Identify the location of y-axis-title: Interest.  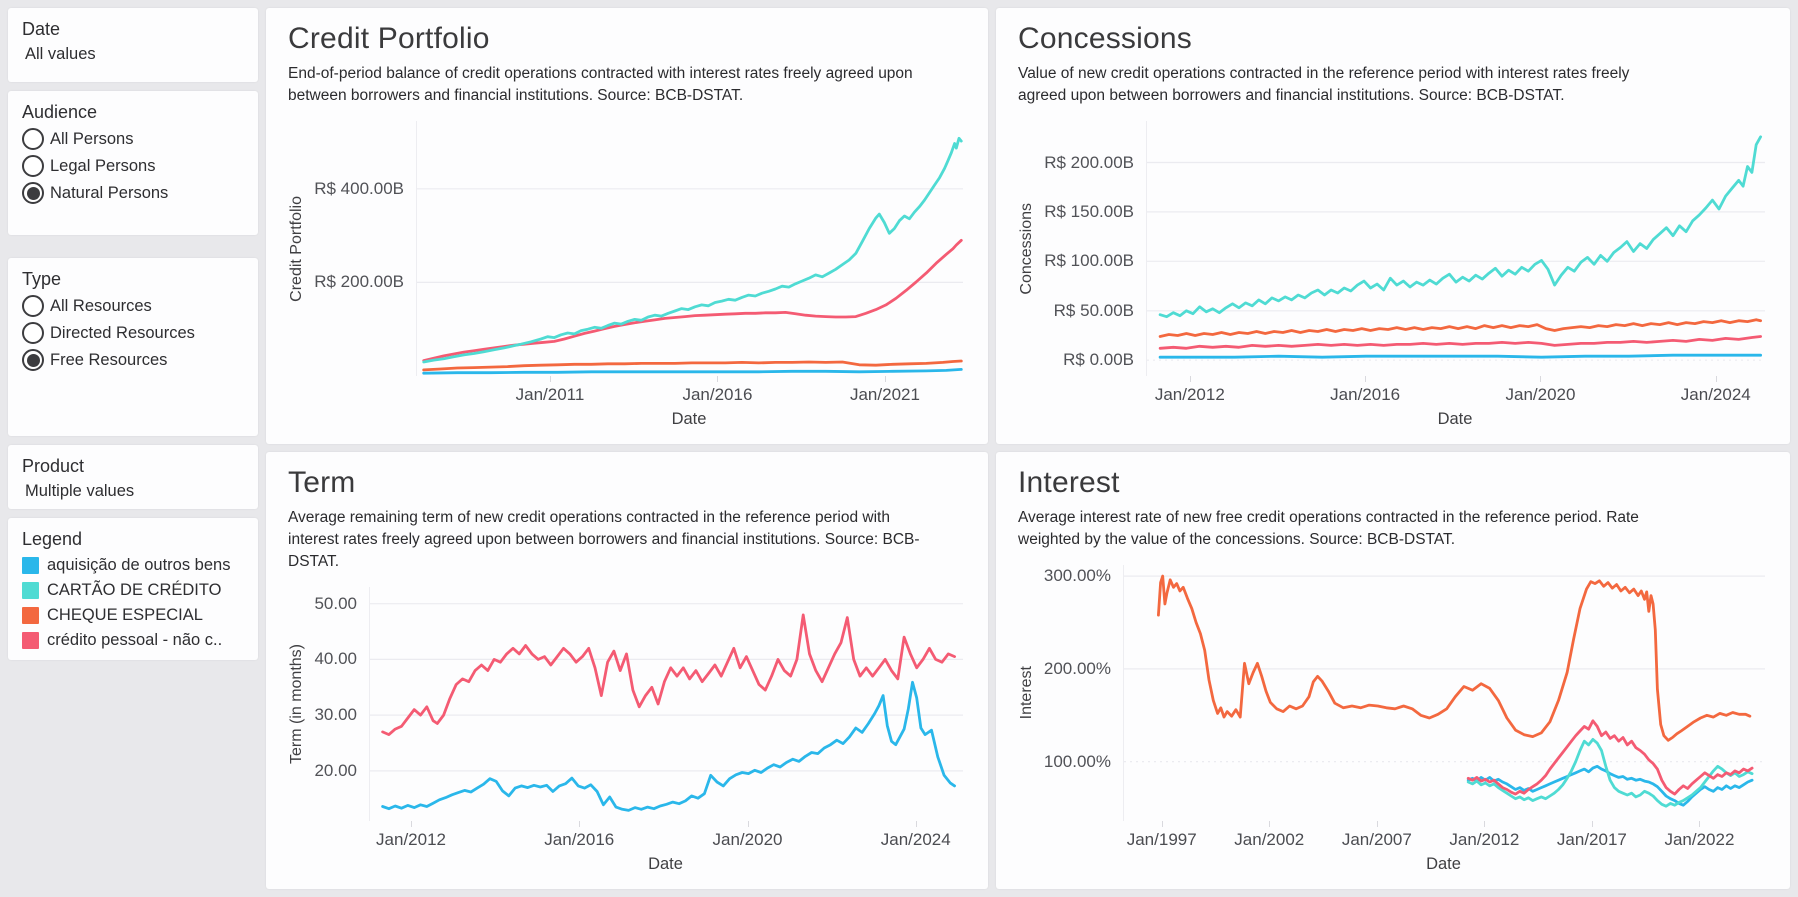
(1026, 693).